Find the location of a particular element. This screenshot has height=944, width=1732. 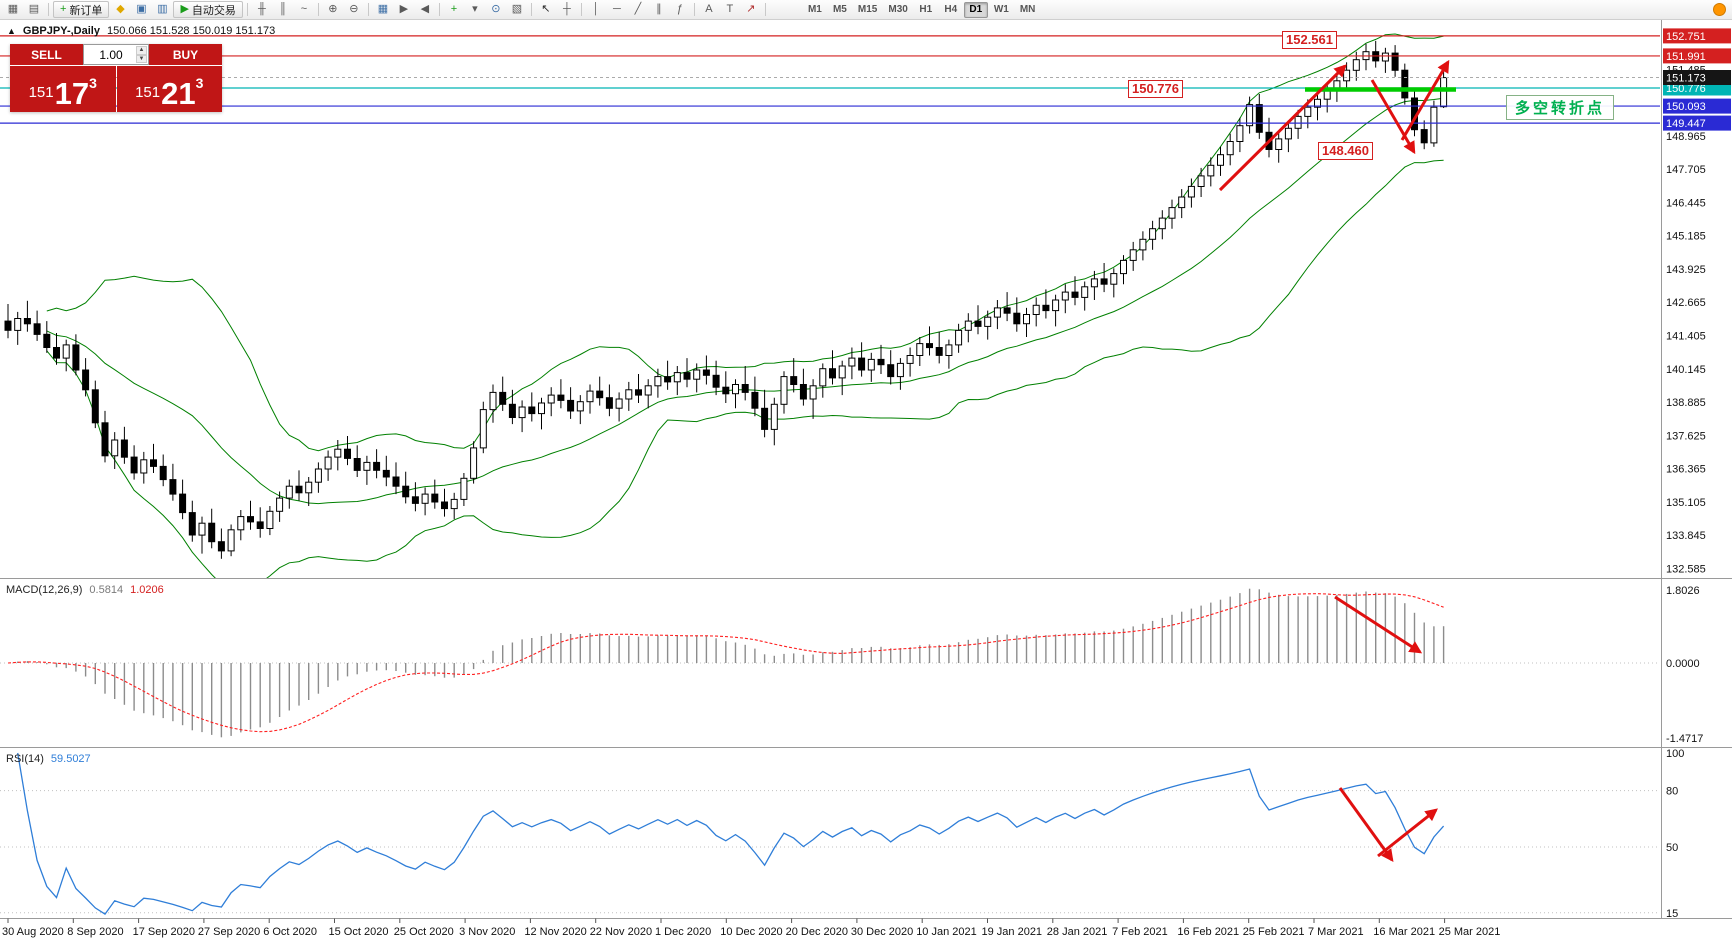

volume-input is located at coordinates (116, 54).